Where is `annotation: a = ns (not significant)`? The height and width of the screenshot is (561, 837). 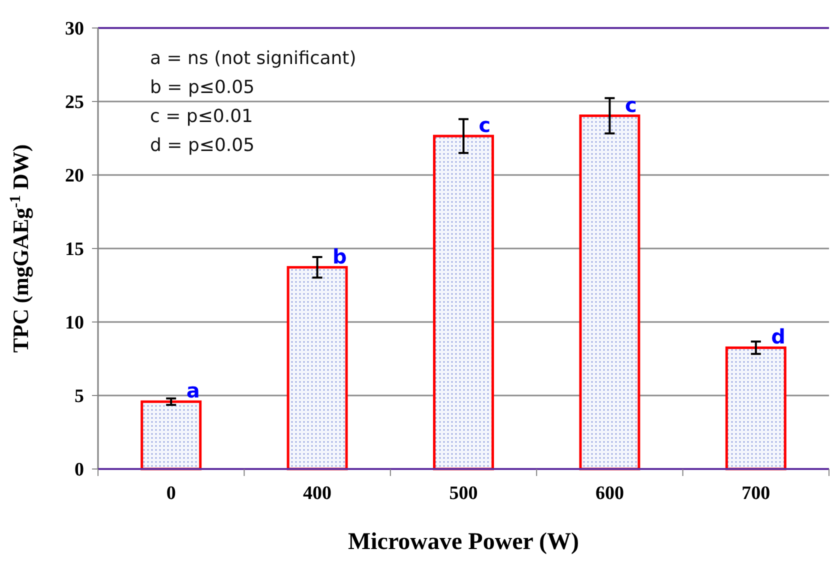
annotation: a = ns (not significant) is located at coordinates (253, 58).